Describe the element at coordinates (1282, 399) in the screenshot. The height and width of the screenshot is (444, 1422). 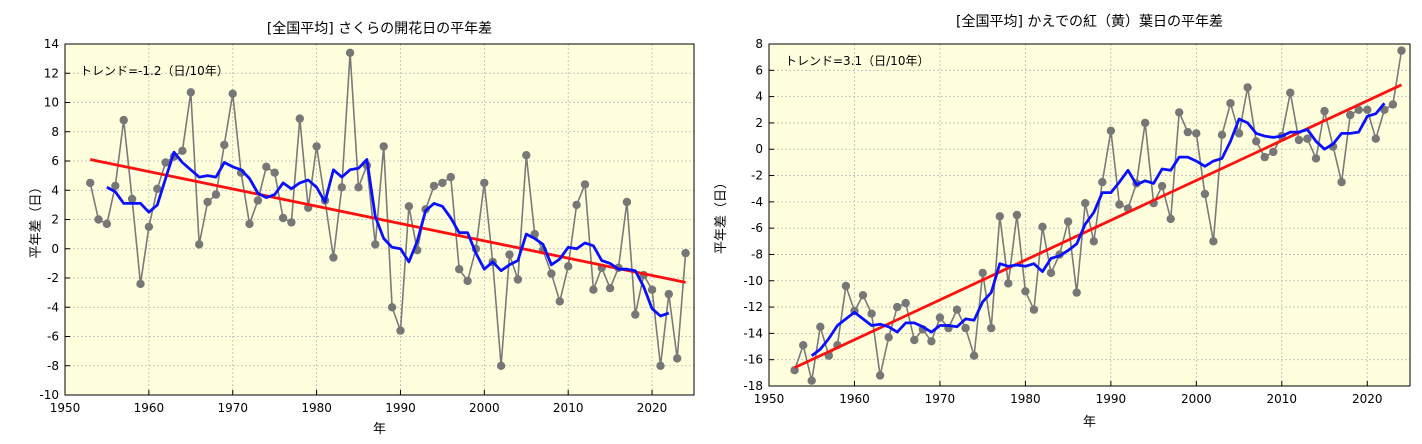
I see `x-tick-label: 2010` at that location.